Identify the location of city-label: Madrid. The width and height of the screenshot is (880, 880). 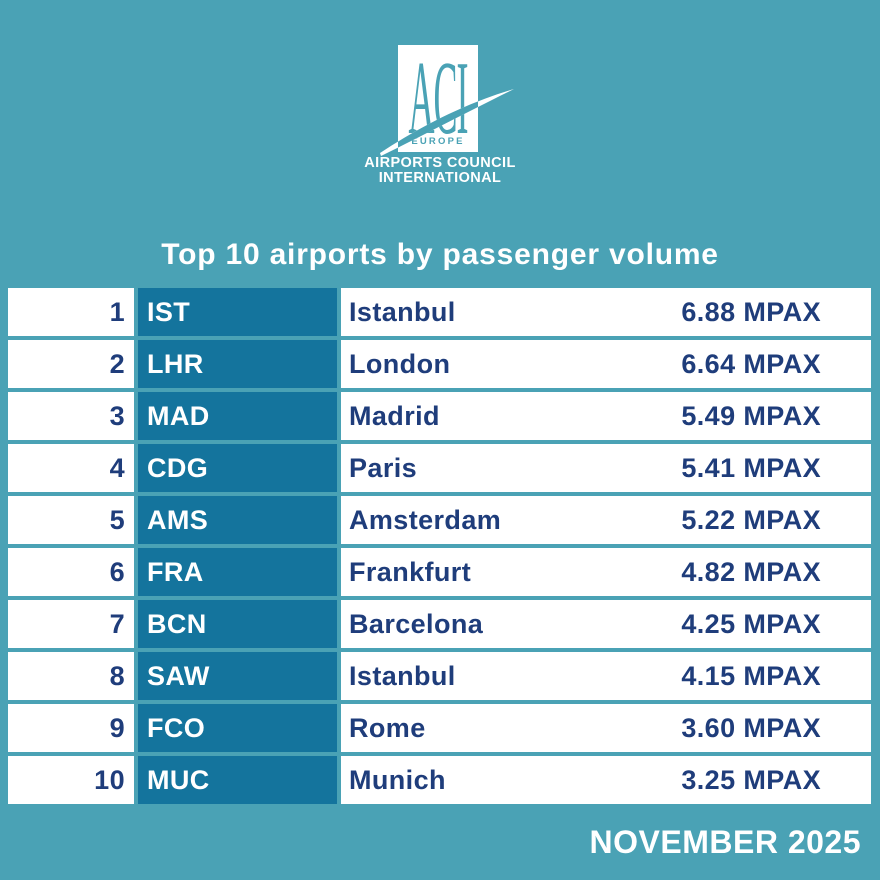
(394, 416).